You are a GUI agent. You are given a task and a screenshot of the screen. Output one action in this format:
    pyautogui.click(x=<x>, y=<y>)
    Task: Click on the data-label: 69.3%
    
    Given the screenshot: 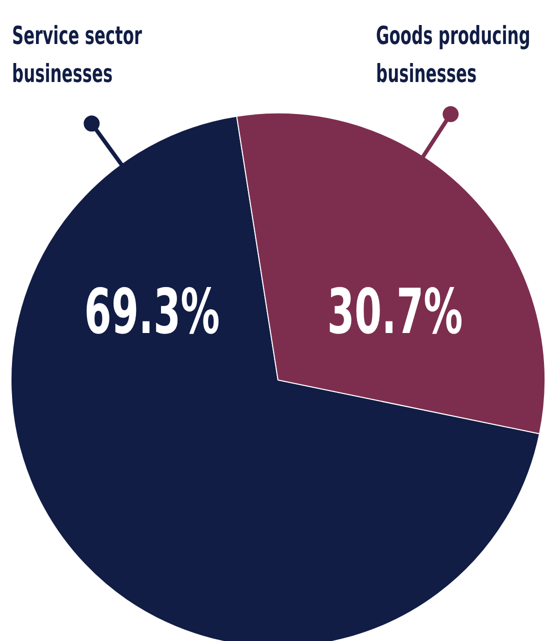 What is the action you would take?
    pyautogui.click(x=152, y=311)
    